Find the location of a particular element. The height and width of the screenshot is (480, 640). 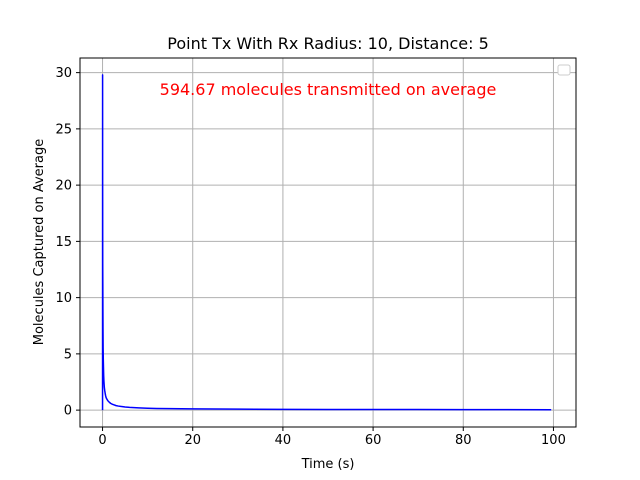

y-tick-label: 30 is located at coordinates (63, 73).